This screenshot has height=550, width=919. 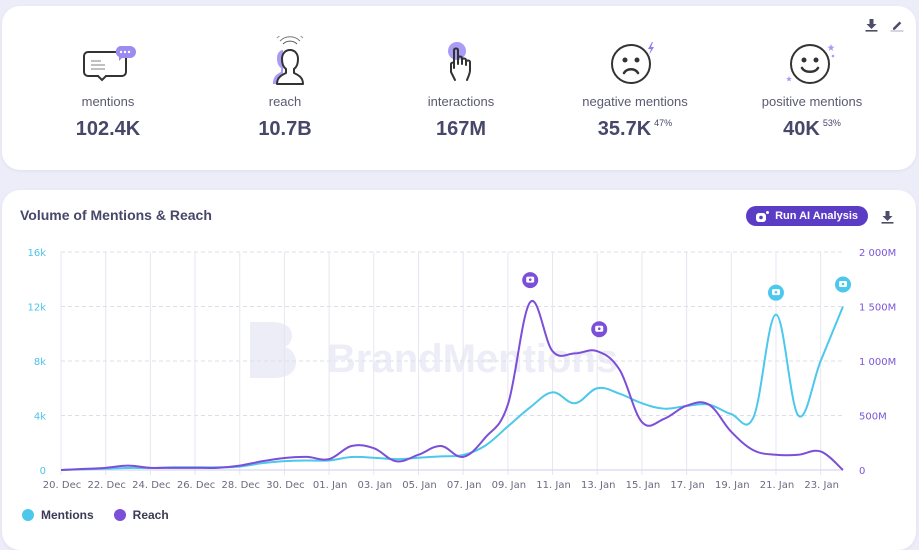 I want to click on watermark-text: BrandMentions, so click(x=472, y=359).